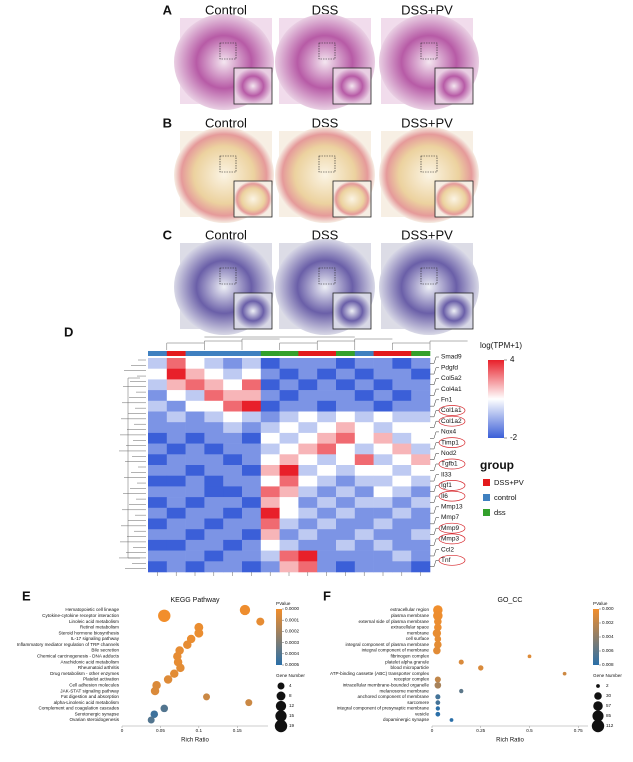 The image size is (633, 762). What do you see at coordinates (610, 725) in the screenshot?
I see `legend-label: 112` at bounding box center [610, 725].